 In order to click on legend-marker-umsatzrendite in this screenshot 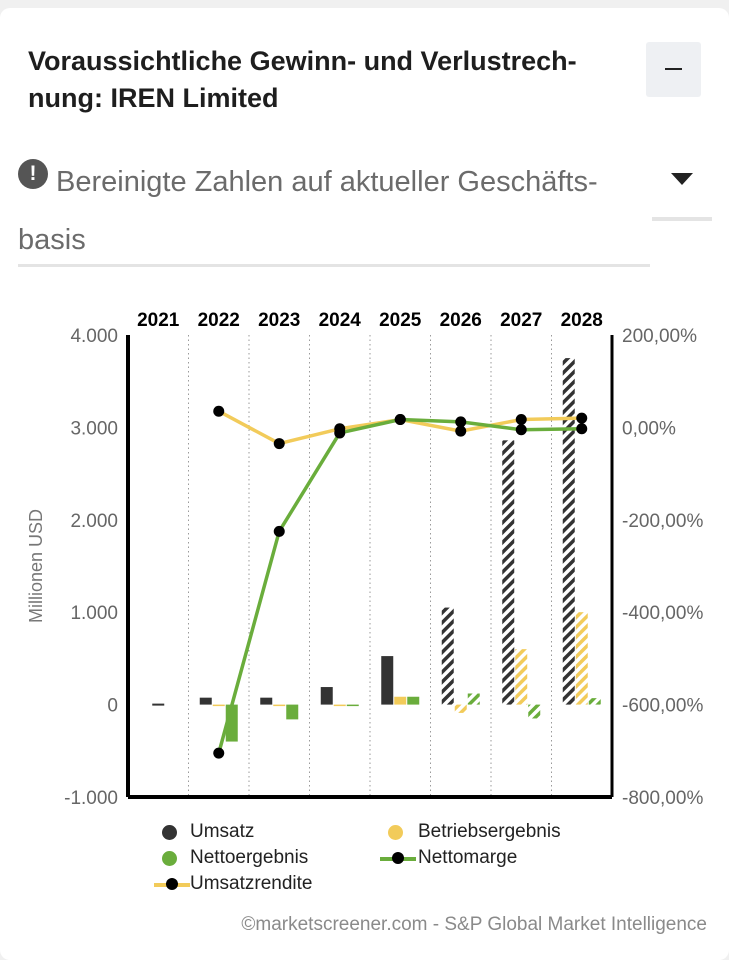, I will do `click(172, 884)`.